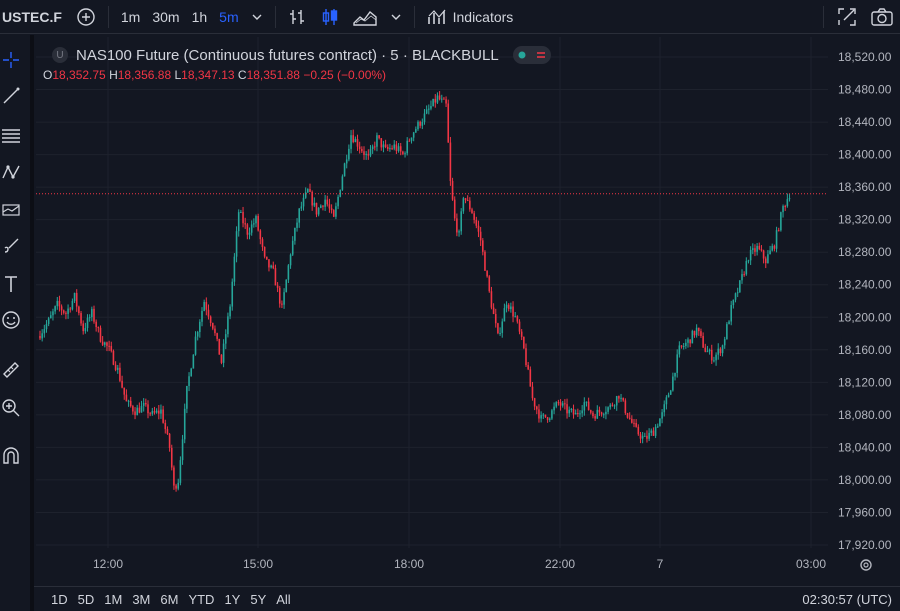  What do you see at coordinates (258, 599) in the screenshot?
I see `range-5y-button: 5Y` at bounding box center [258, 599].